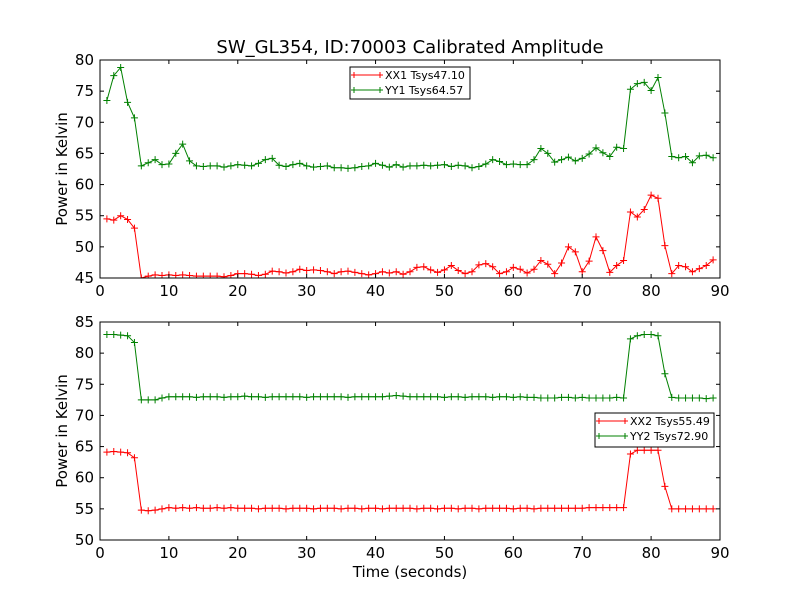 The width and height of the screenshot is (800, 600). I want to click on legend-box, so click(654, 430).